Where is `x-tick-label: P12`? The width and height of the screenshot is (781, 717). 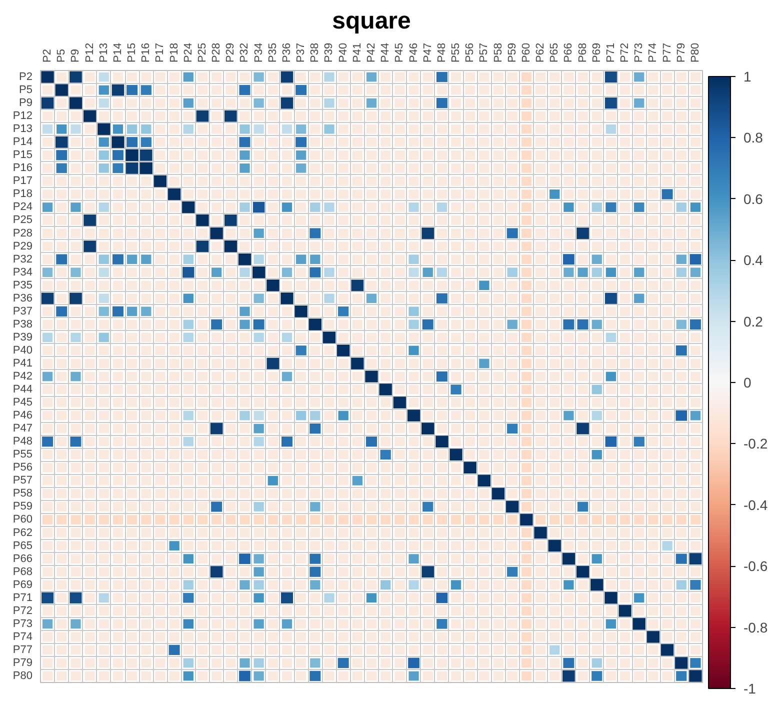
x-tick-label: P12 is located at coordinates (90, 52).